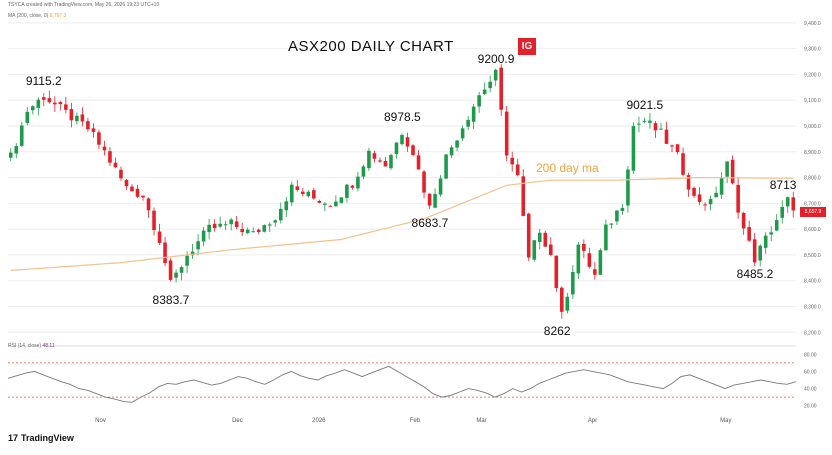 Image resolution: width=832 pixels, height=455 pixels. I want to click on y-tick-label: 8,500.0, so click(812, 256).